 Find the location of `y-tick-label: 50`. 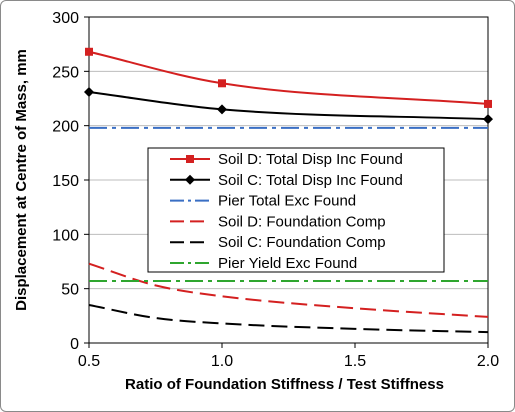

y-tick-label: 50 is located at coordinates (70, 290).